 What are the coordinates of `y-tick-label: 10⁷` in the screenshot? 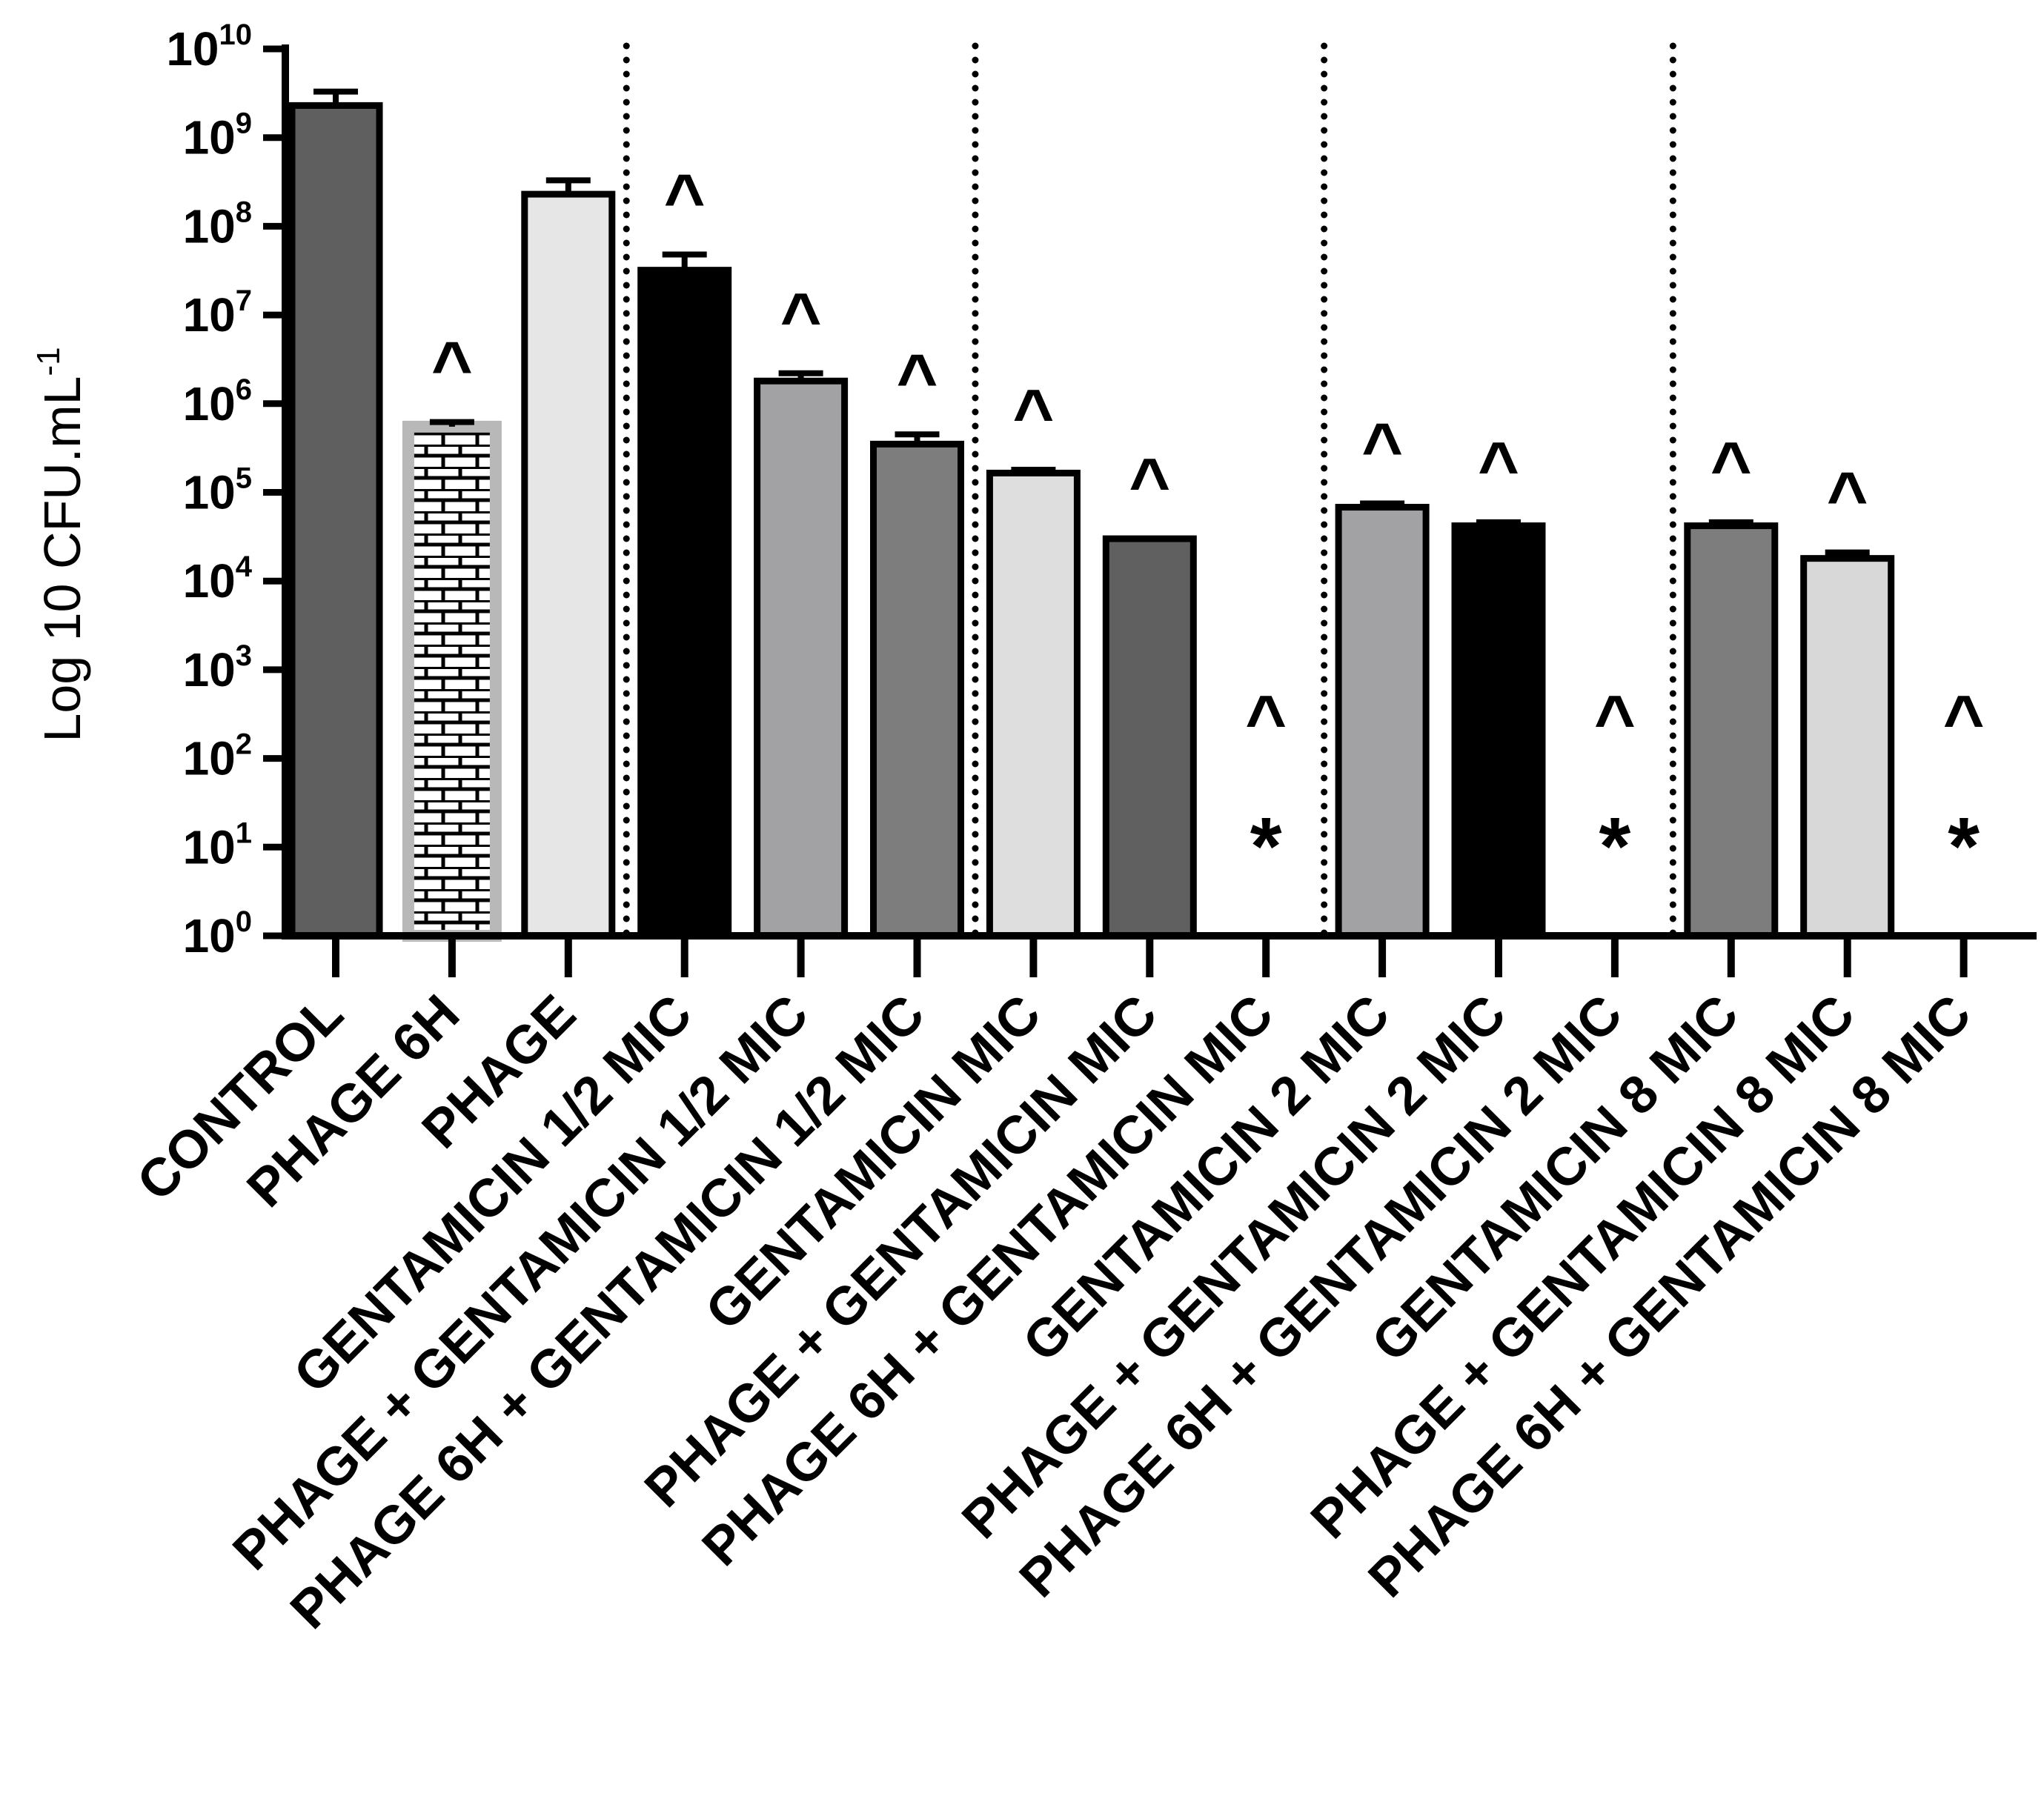 It's located at (217, 313).